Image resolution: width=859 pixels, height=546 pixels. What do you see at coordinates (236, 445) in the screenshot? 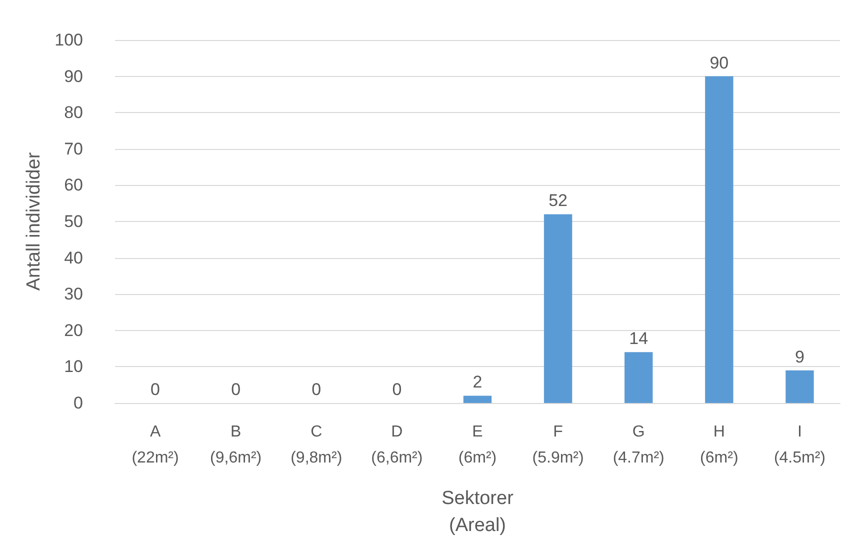
I see `x-tick-label: B (9,6m²)` at bounding box center [236, 445].